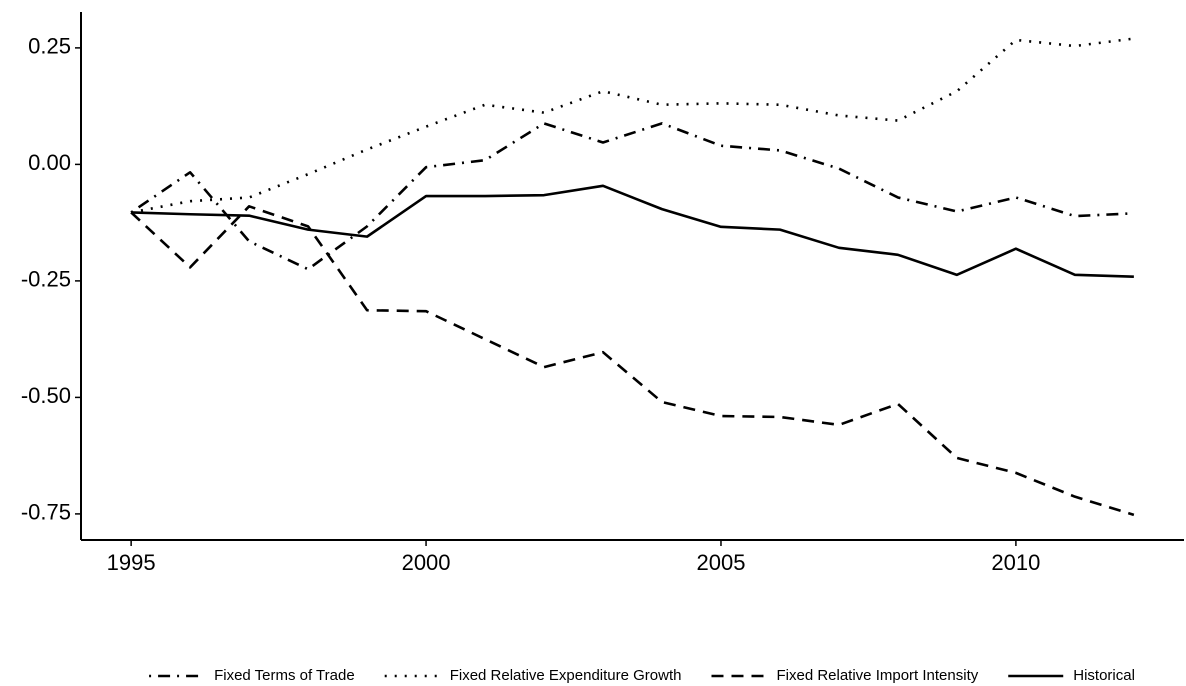 The height and width of the screenshot is (686, 1186). What do you see at coordinates (720, 562) in the screenshot?
I see `x-tick-label: 2005` at bounding box center [720, 562].